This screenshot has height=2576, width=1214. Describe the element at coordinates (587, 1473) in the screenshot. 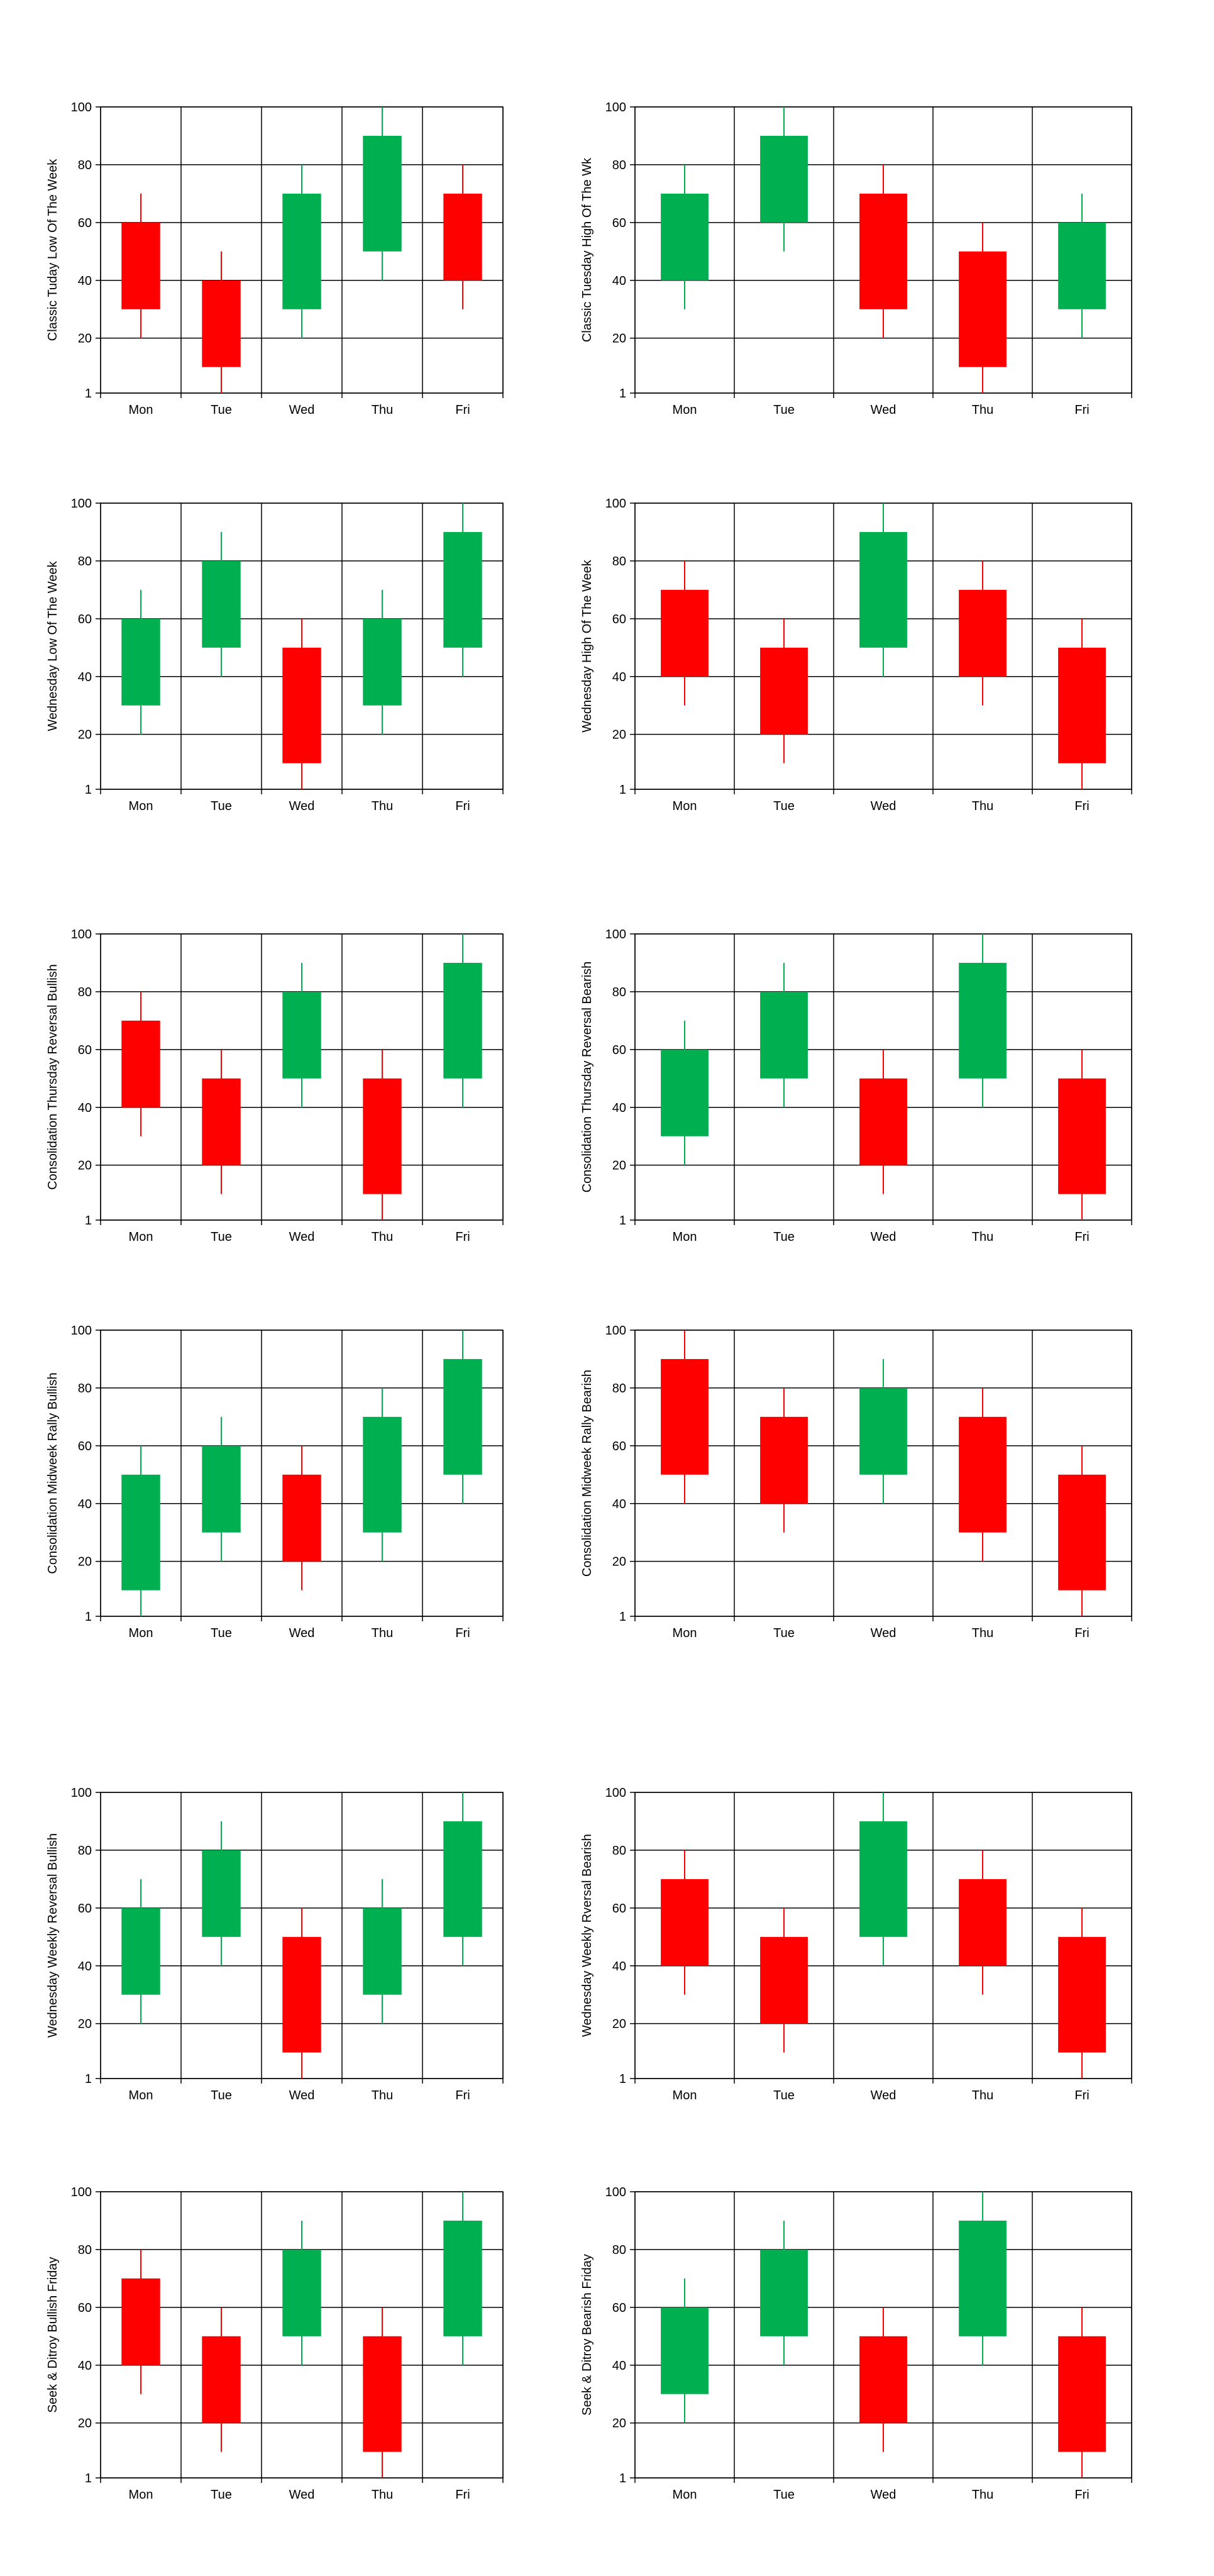

I see `y-axis-label: Consolidation Midweek Rally Bearish` at that location.